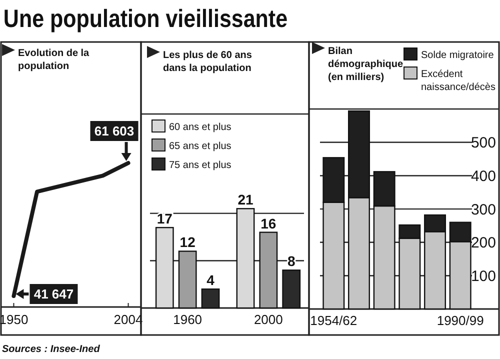  Describe the element at coordinates (188, 242) in the screenshot. I see `data-label: 12` at that location.